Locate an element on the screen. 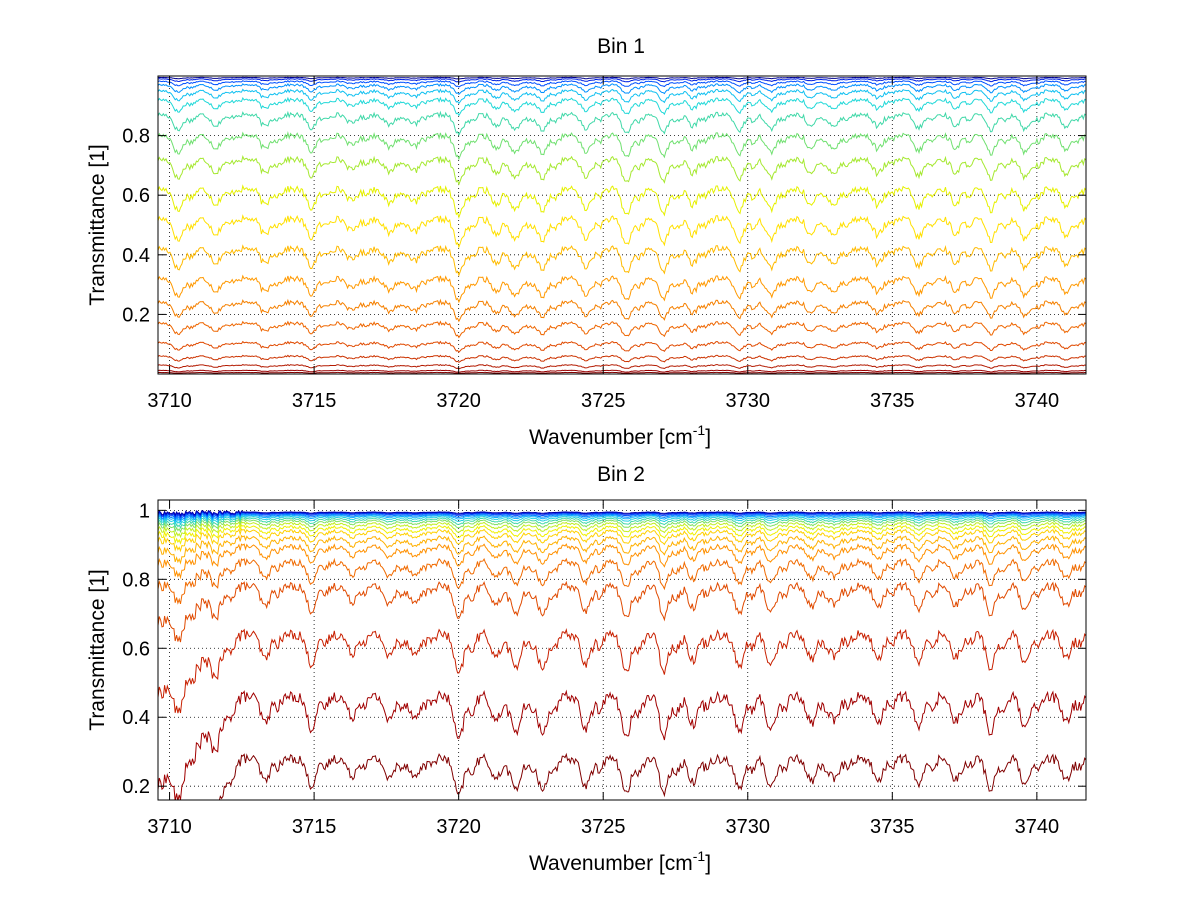 The image size is (1200, 901). x-axis-title-end-bin-2: ] is located at coordinates (708, 863).